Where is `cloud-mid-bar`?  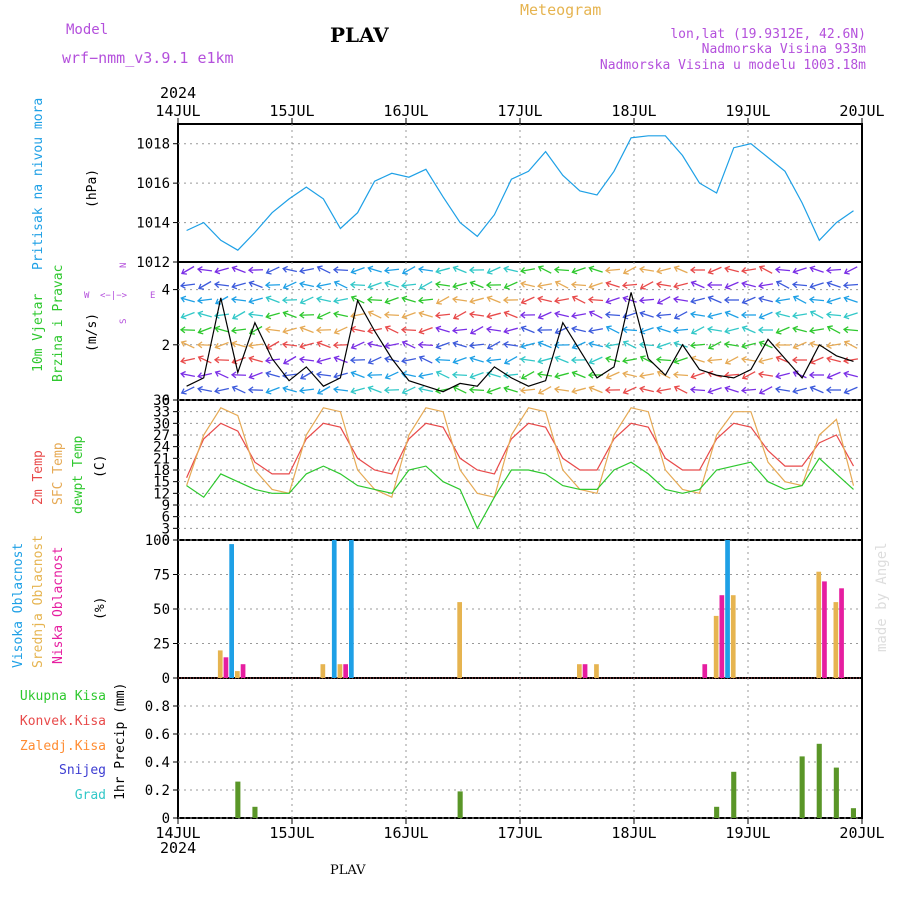 cloud-mid-bar is located at coordinates (596, 671).